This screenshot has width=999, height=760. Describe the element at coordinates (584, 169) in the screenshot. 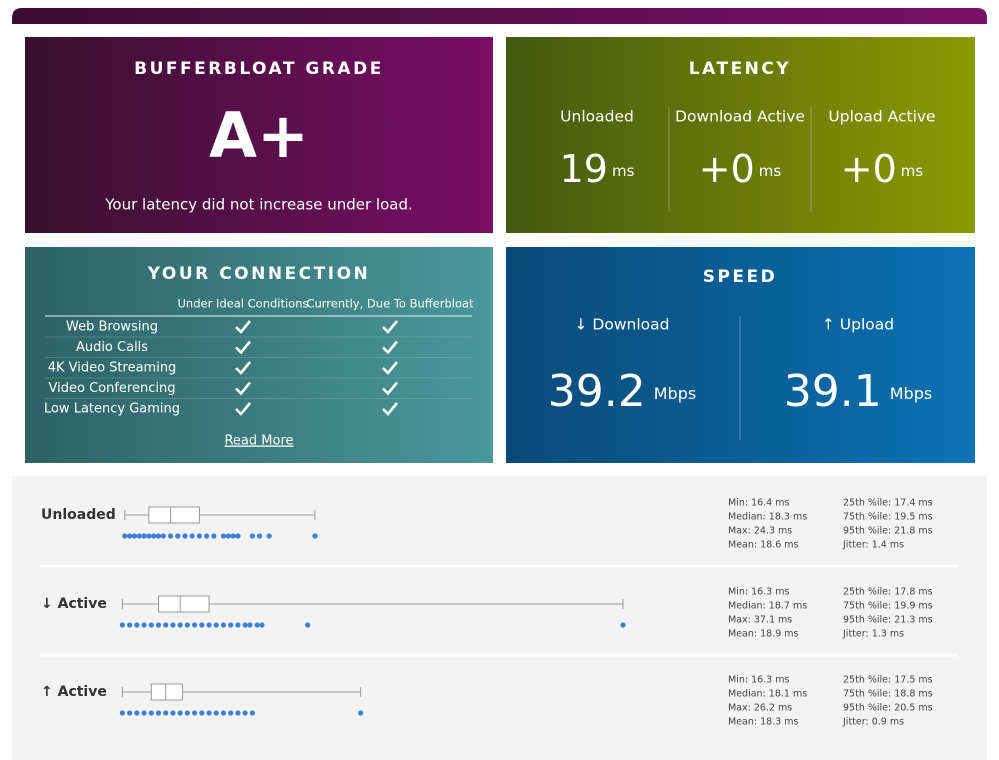

I see `value: 19` at that location.